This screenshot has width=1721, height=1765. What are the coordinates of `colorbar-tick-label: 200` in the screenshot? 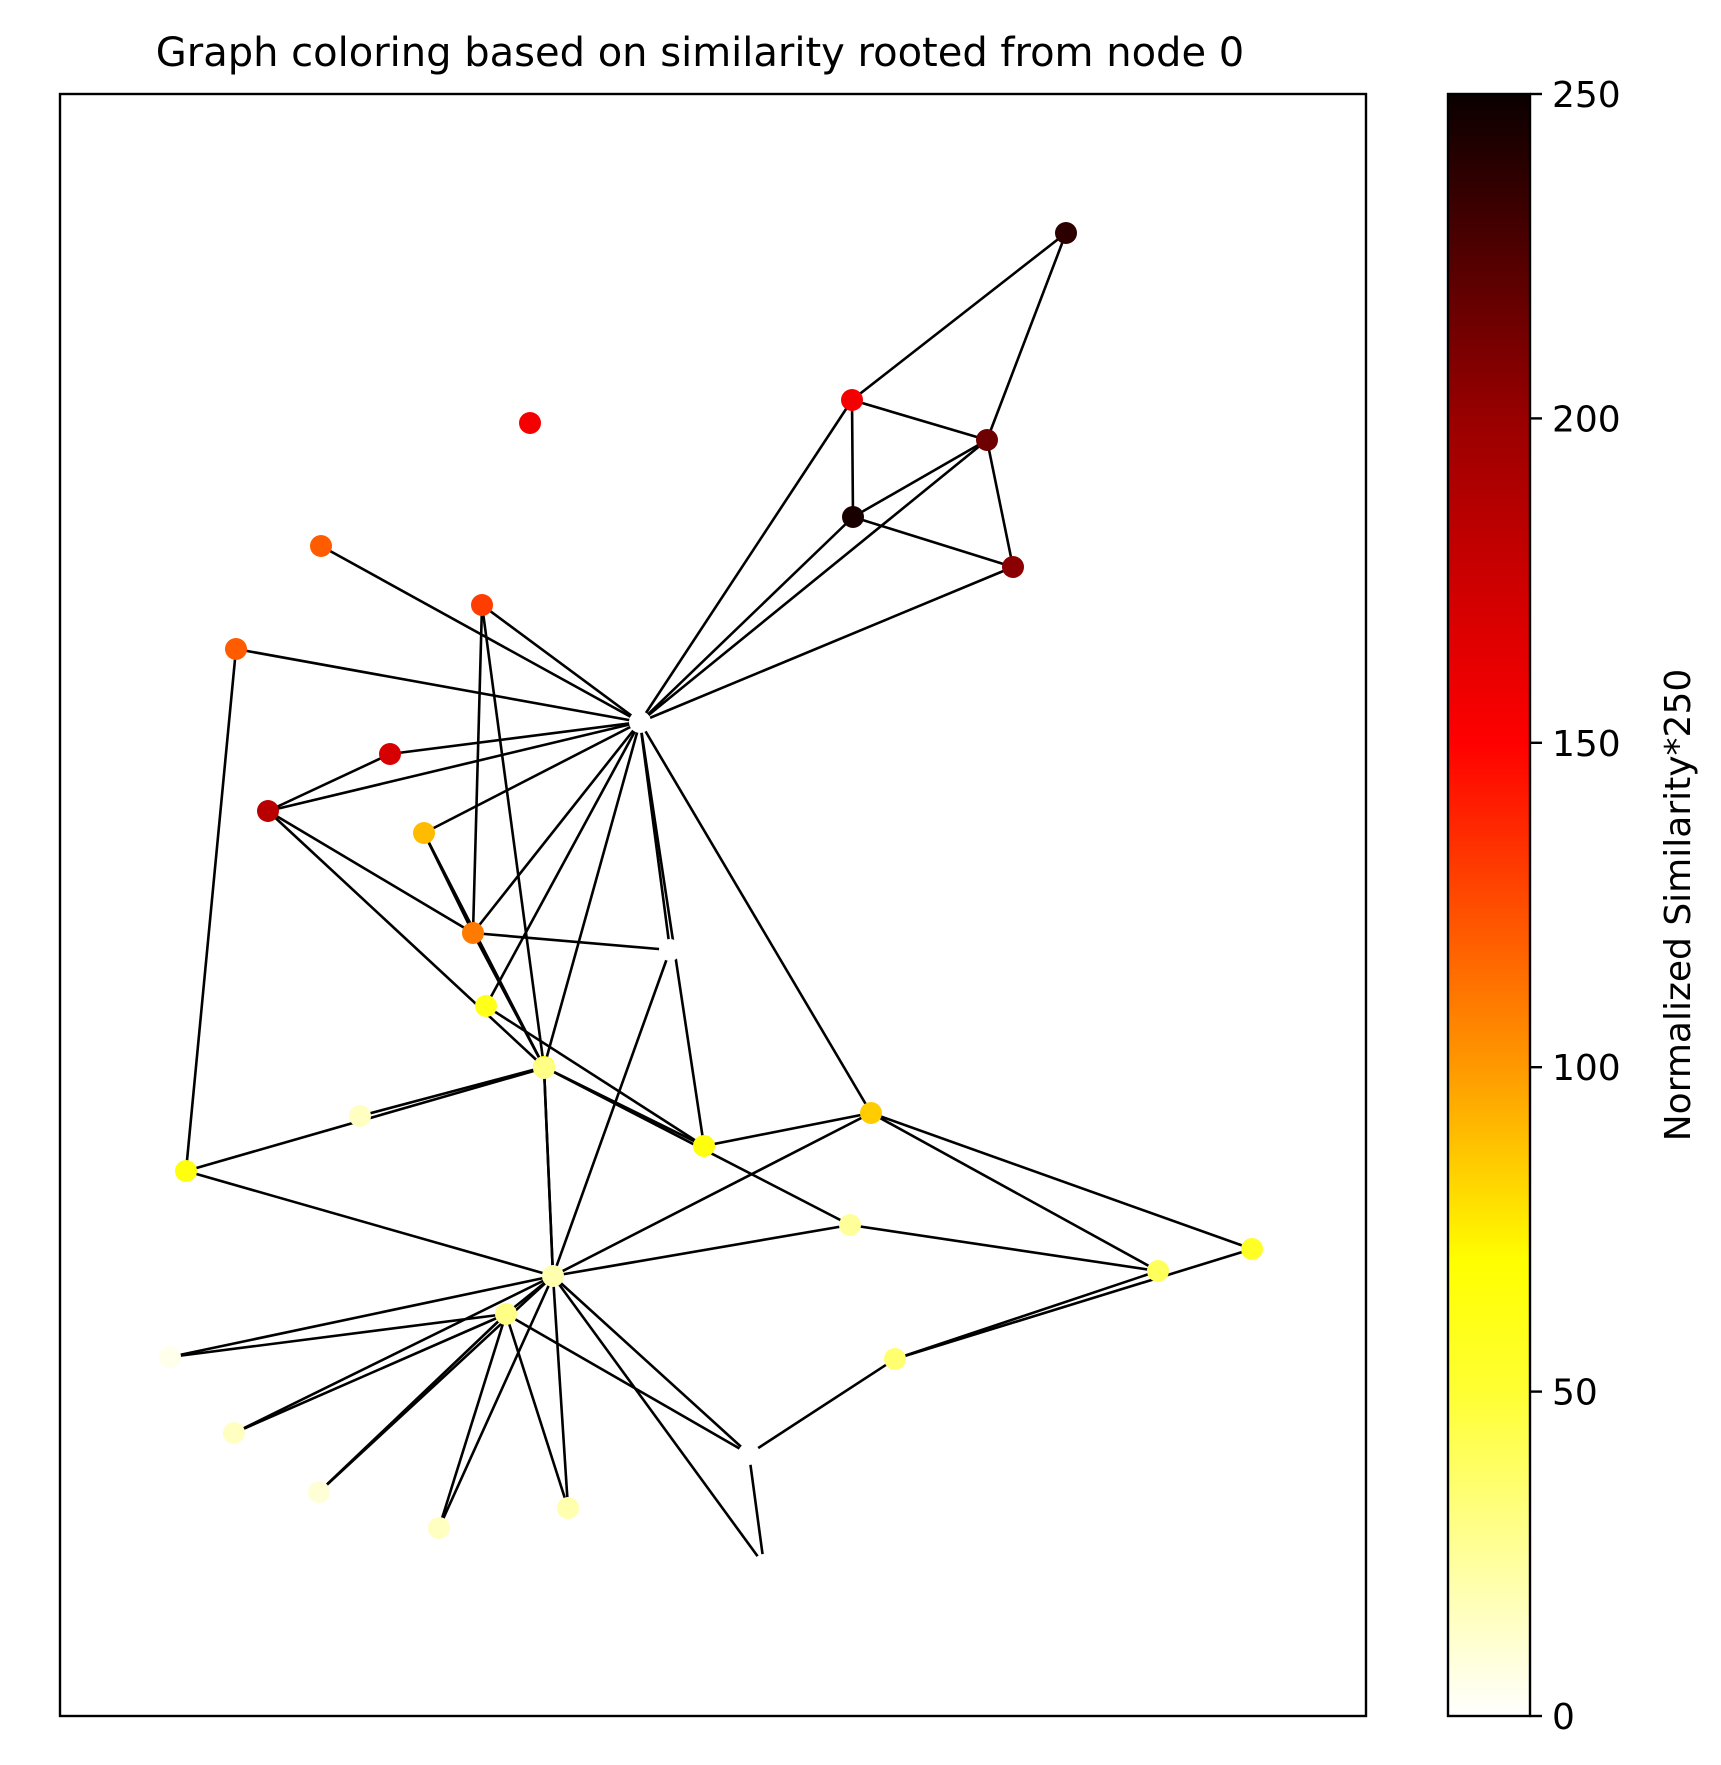 It's located at (1586, 419).